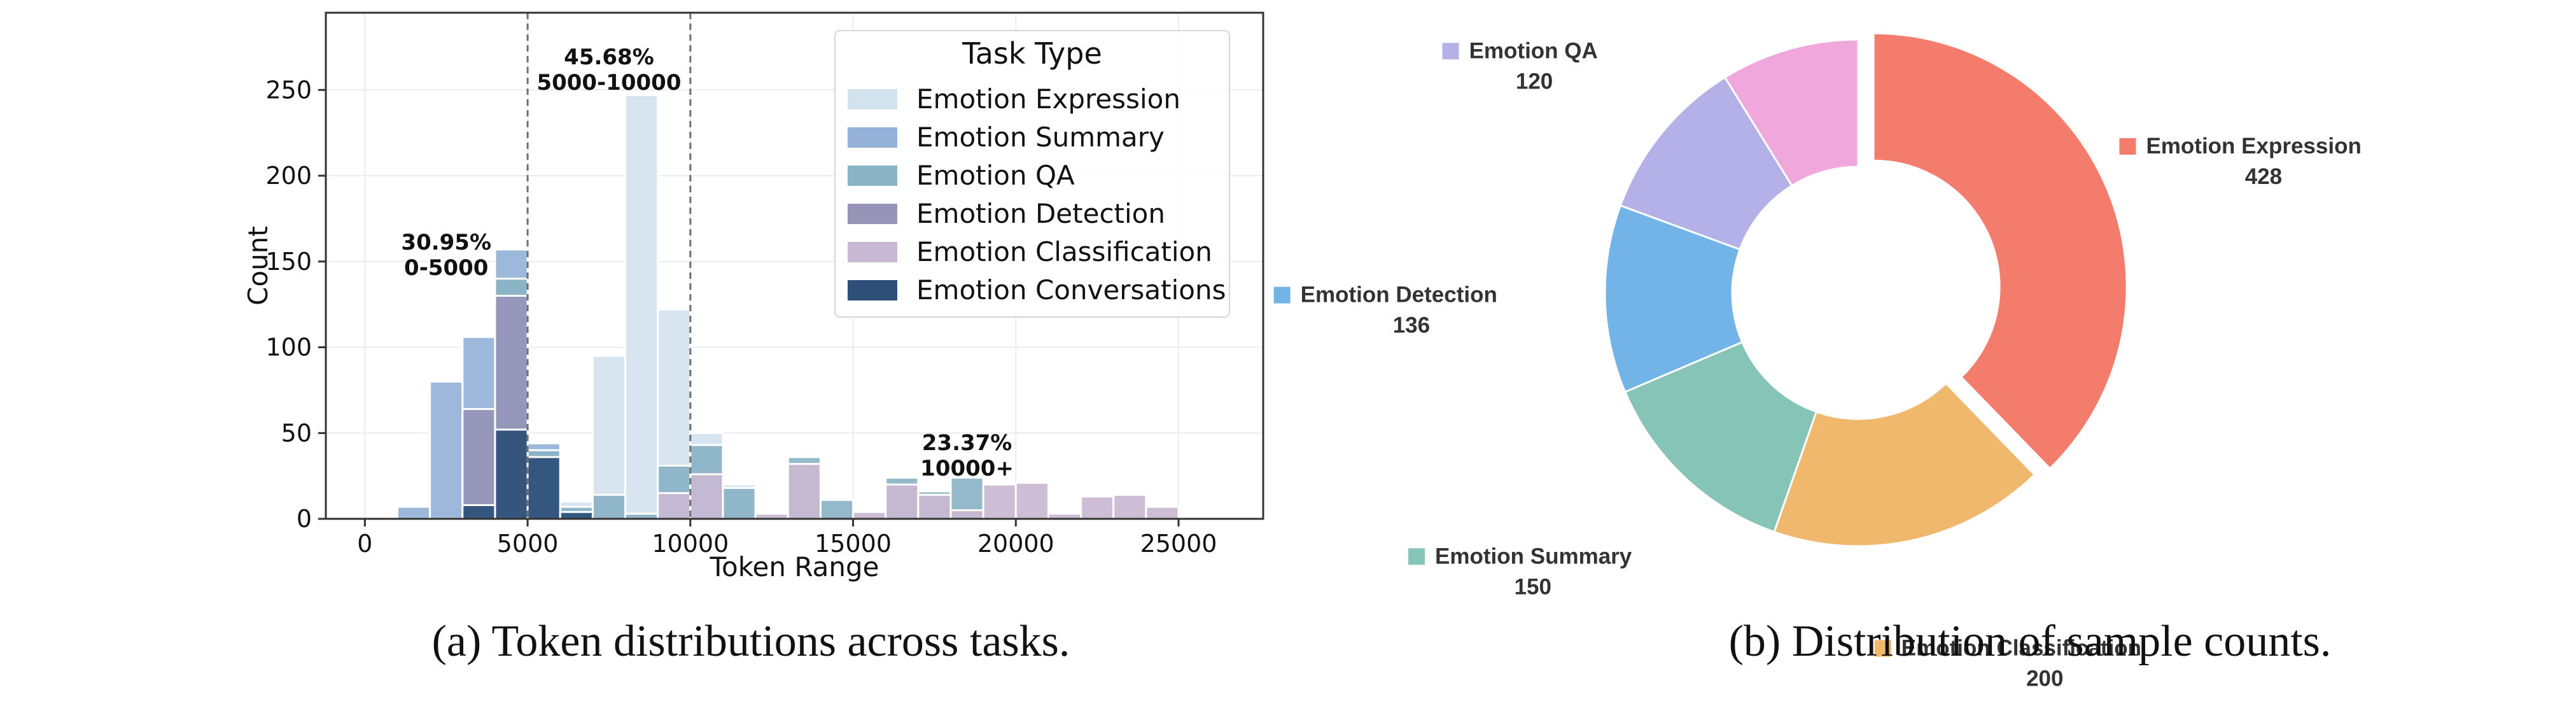 The height and width of the screenshot is (713, 2576). Describe the element at coordinates (288, 348) in the screenshot. I see `y-tick-label: 100` at that location.